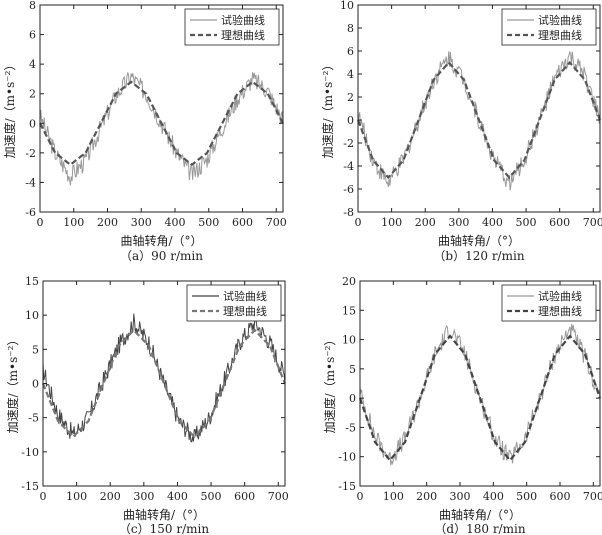  What do you see at coordinates (479, 528) in the screenshot?
I see `subfigure-caption: （d）180 r/min` at bounding box center [479, 528].